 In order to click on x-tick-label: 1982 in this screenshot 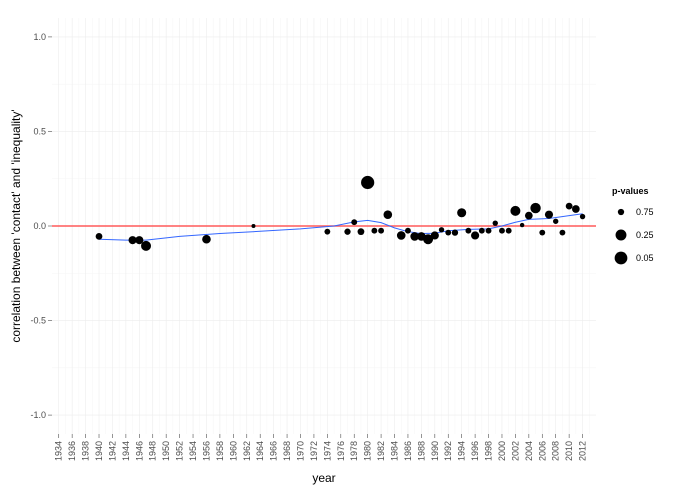, I will do `click(381, 451)`.